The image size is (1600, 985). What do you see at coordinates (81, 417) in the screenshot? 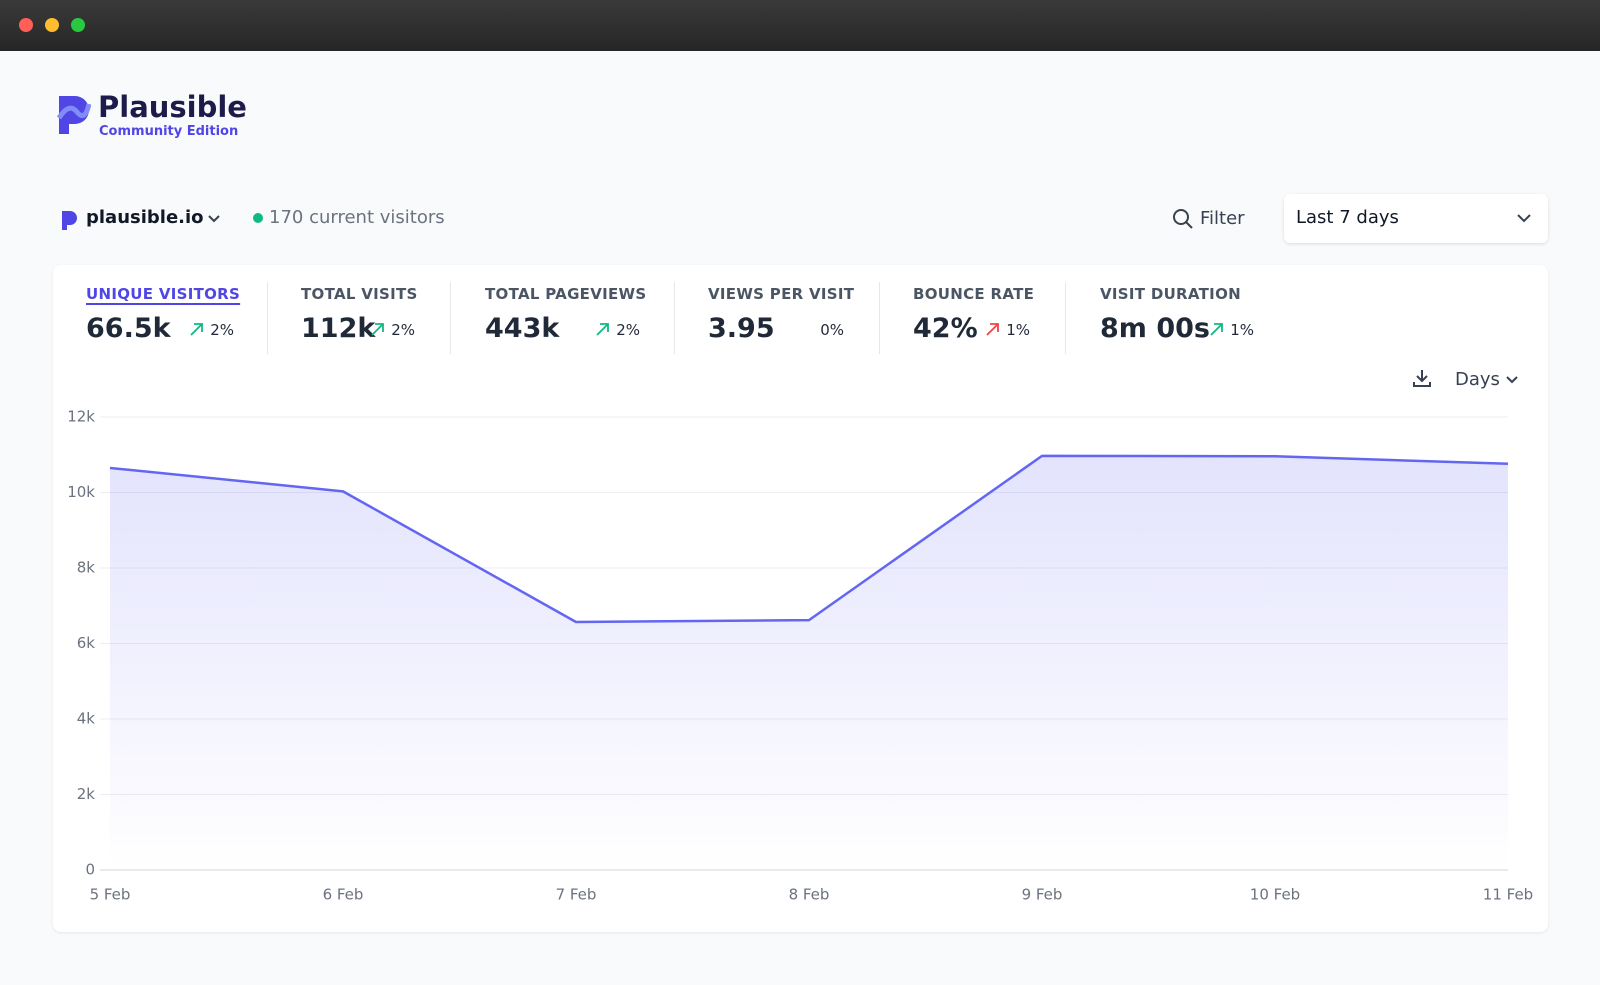
I see `y-tick-label: 12k` at bounding box center [81, 417].